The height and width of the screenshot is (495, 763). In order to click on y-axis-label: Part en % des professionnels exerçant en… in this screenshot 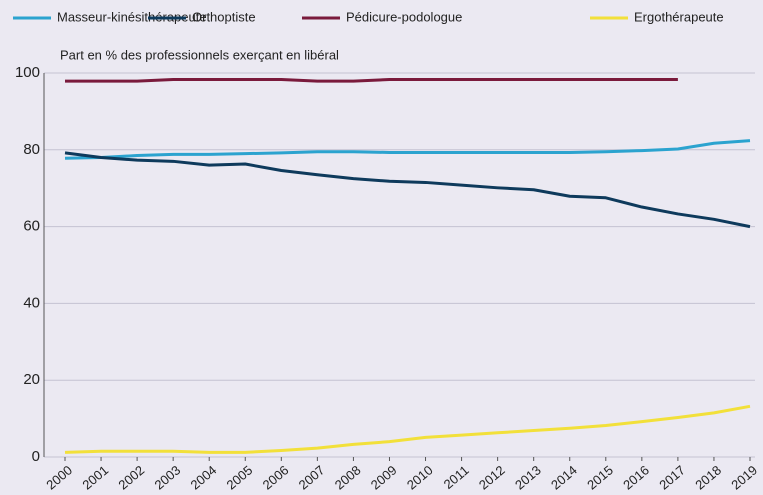, I will do `click(199, 54)`.